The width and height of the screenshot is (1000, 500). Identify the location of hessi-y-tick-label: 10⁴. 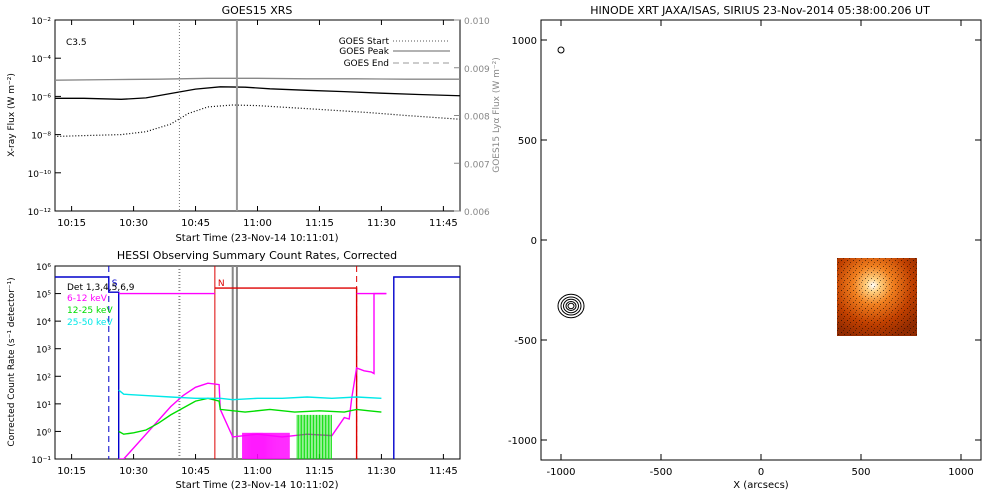
(43, 323).